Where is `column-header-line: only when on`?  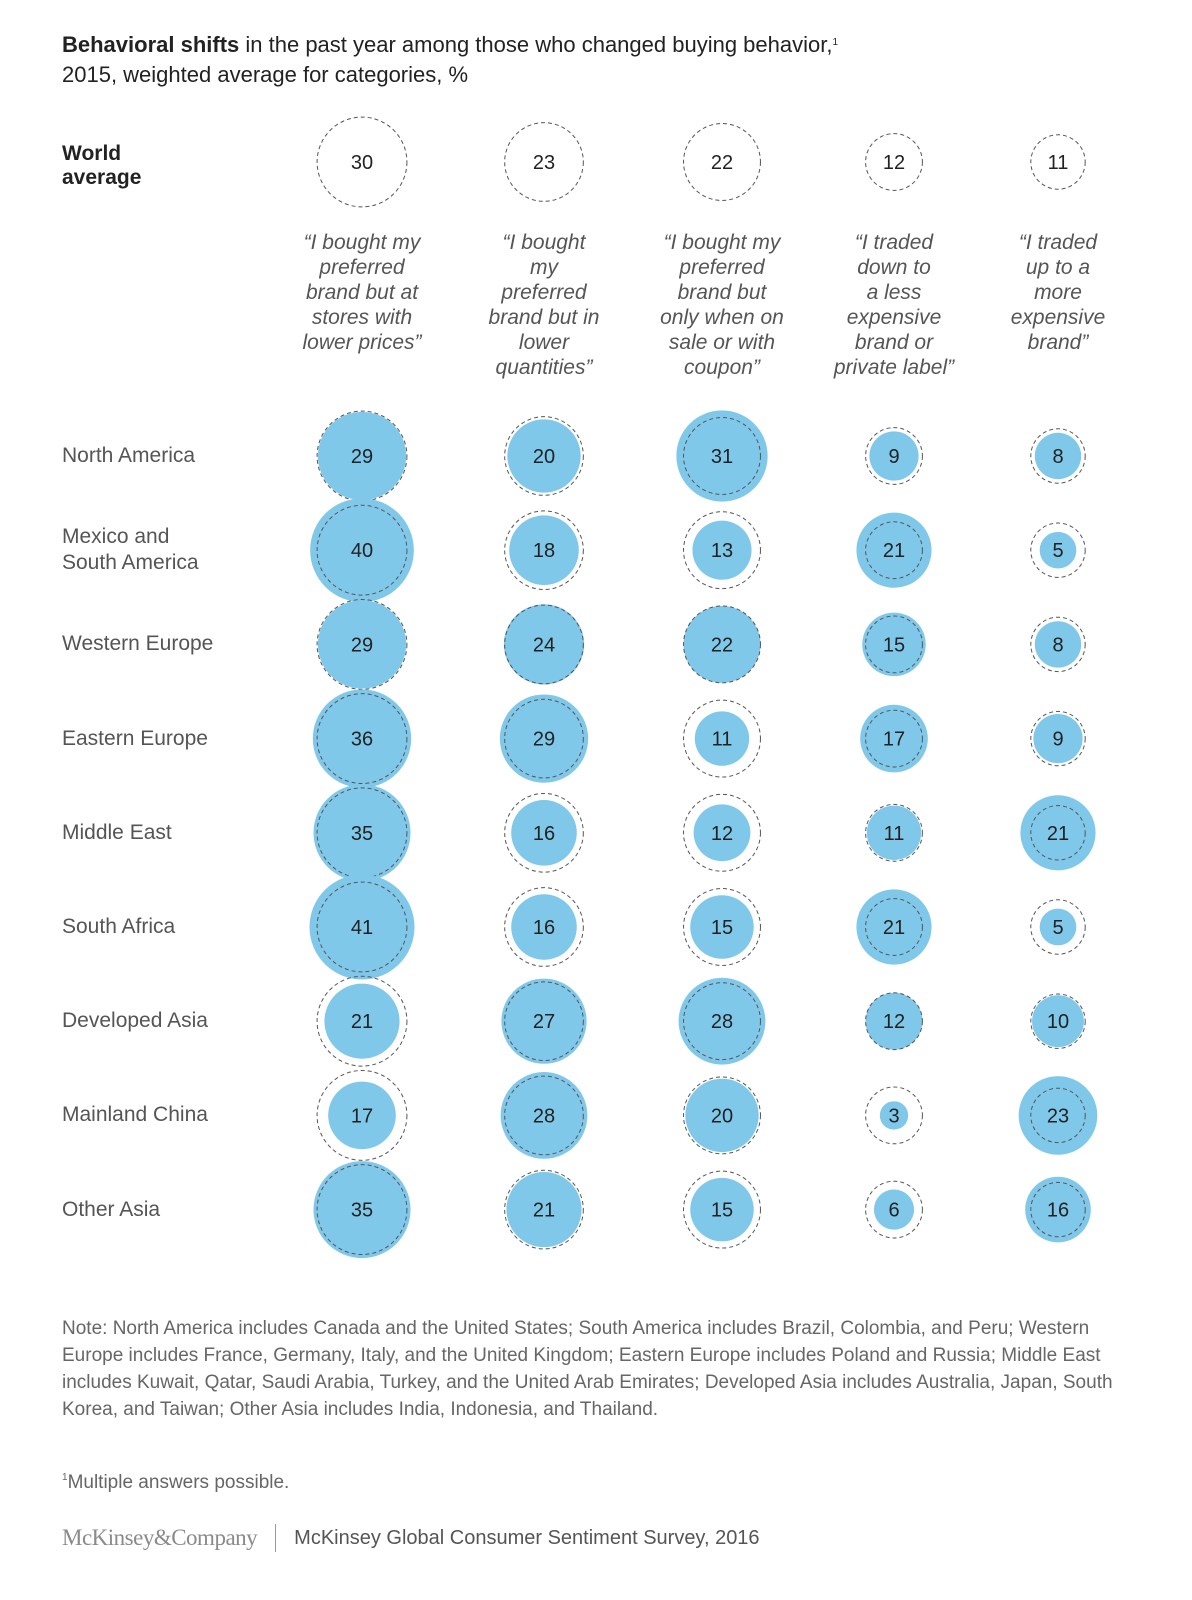 column-header-line: only when on is located at coordinates (722, 317).